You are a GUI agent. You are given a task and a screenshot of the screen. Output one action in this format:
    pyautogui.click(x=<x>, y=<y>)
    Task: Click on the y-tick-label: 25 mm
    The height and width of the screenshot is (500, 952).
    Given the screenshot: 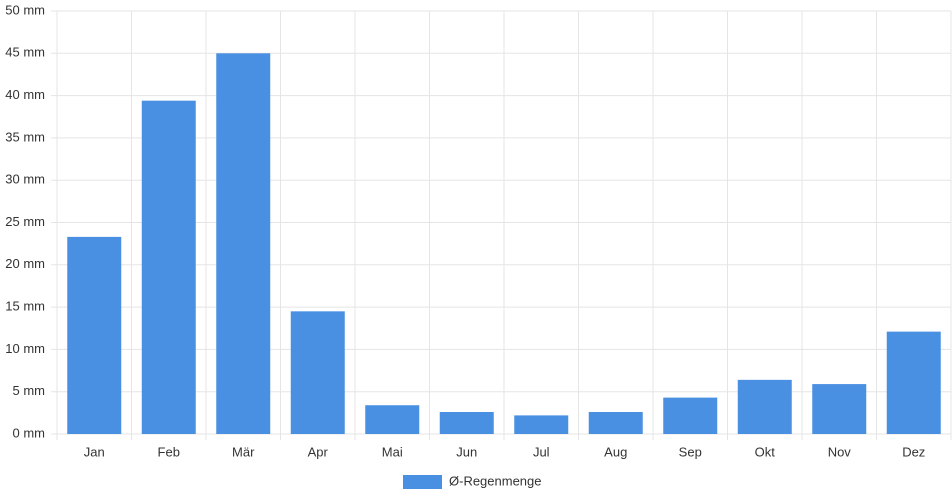 What is the action you would take?
    pyautogui.click(x=25, y=221)
    